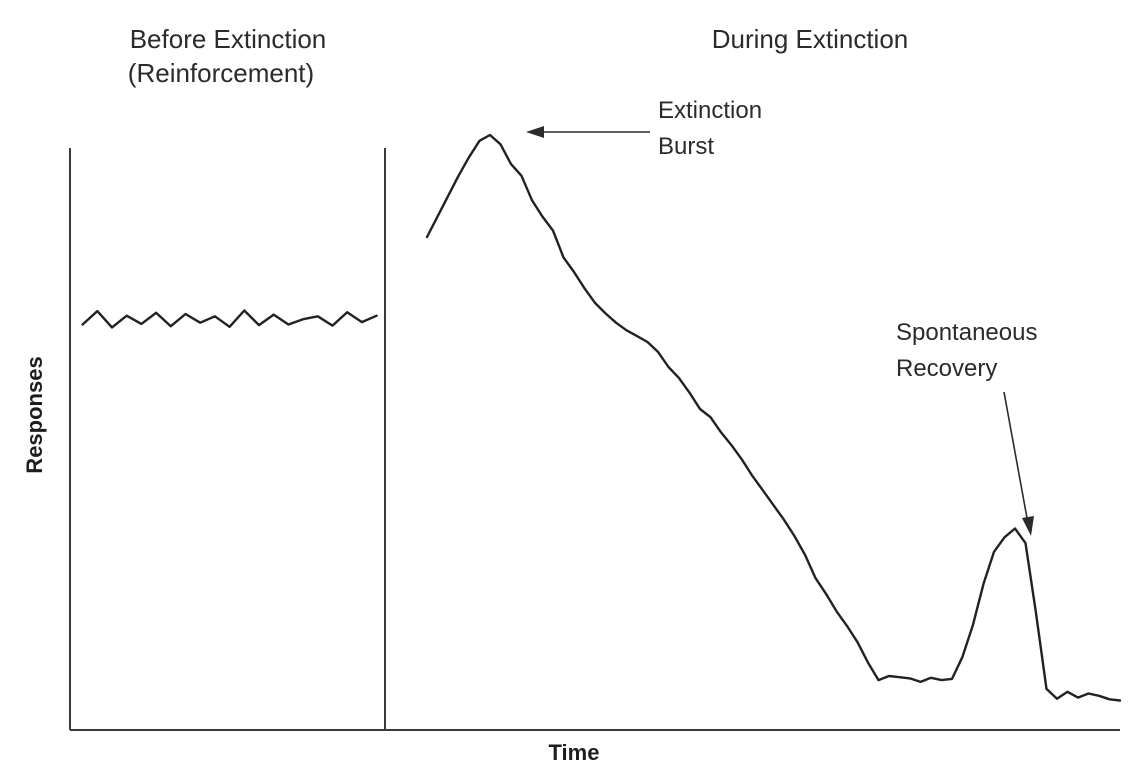 This screenshot has width=1140, height=762. I want to click on annotation-extinction-burst-line2: Burst, so click(686, 146).